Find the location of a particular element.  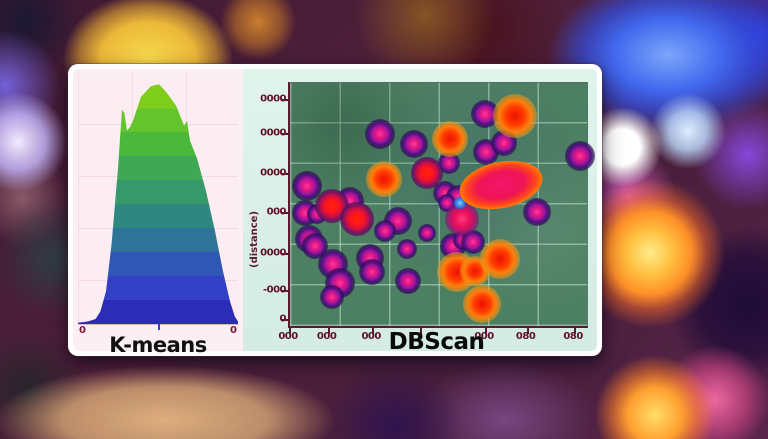

dbscan-x-axis: 000 000 000 000 080 080 is located at coordinates (431, 335).